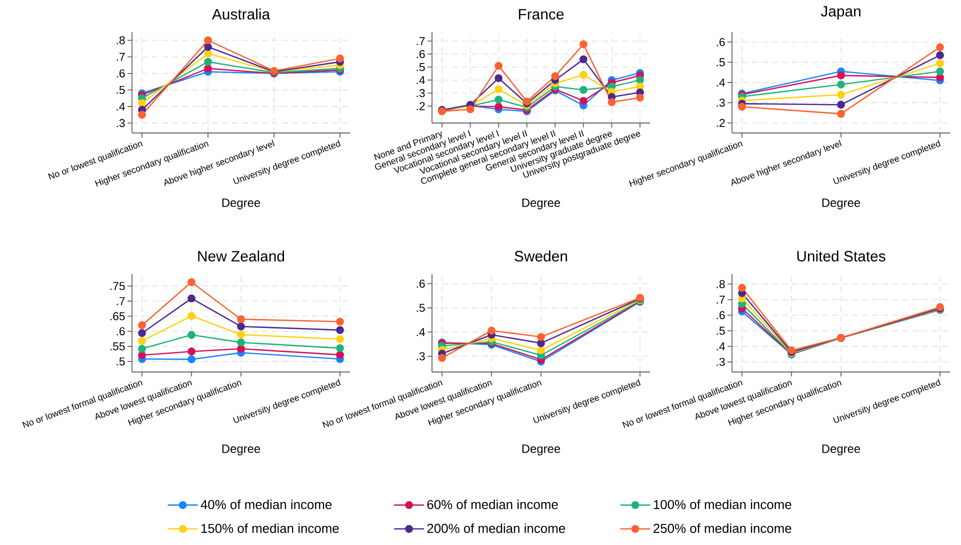 Image resolution: width=961 pixels, height=545 pixels. I want to click on y-tick-label: .75, so click(117, 286).